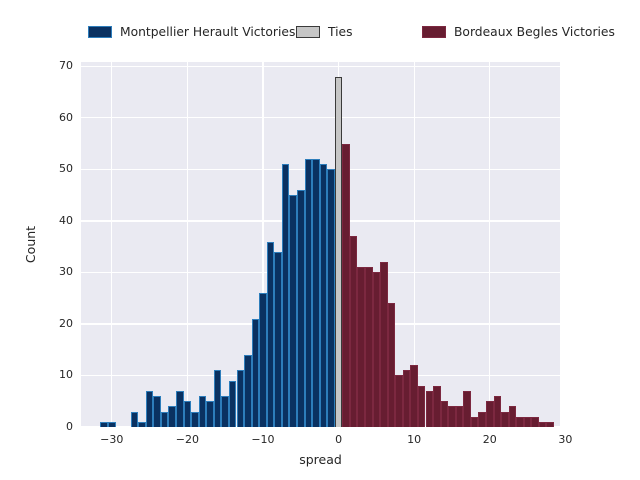 This screenshot has height=480, width=640. Describe the element at coordinates (263, 439) in the screenshot. I see `x-tick-label--10: −10` at that location.